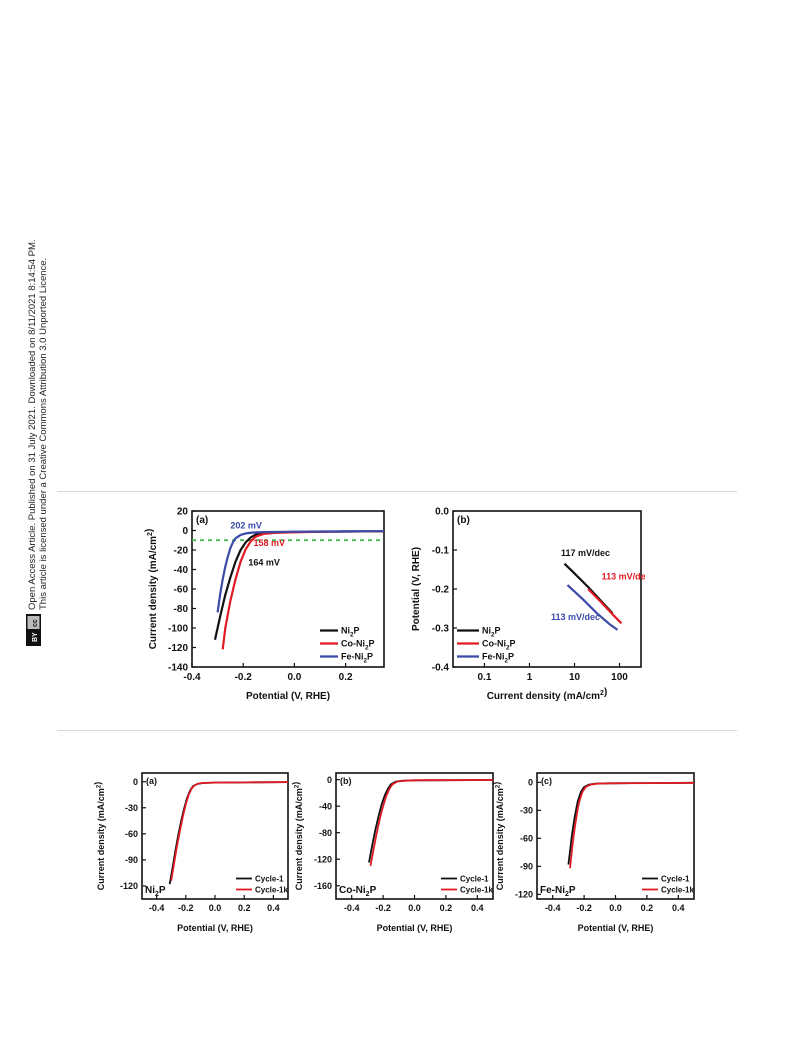 The width and height of the screenshot is (793, 1039). What do you see at coordinates (35, 637) in the screenshot?
I see `by-badge-label: BY` at bounding box center [35, 637].